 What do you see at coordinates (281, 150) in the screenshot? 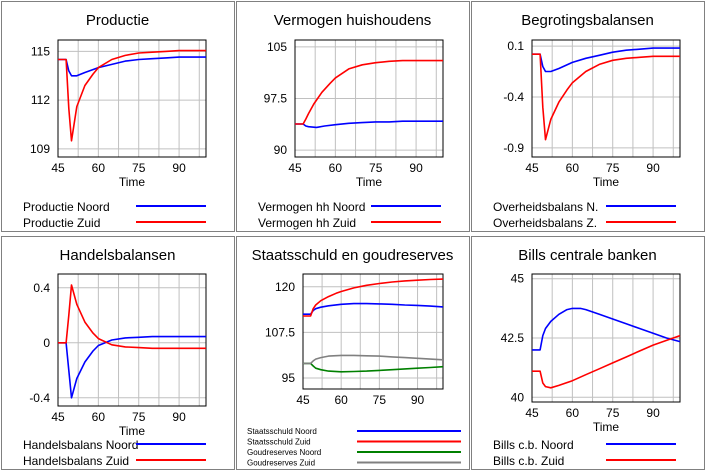
I see `y-tick-label: 90` at bounding box center [281, 150].